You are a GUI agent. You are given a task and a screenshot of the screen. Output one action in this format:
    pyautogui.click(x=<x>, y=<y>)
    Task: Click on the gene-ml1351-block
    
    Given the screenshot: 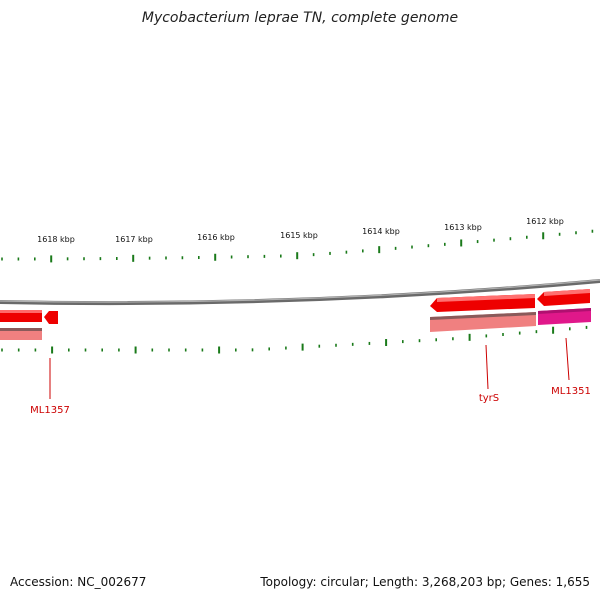 What is the action you would take?
    pyautogui.click(x=564, y=307)
    